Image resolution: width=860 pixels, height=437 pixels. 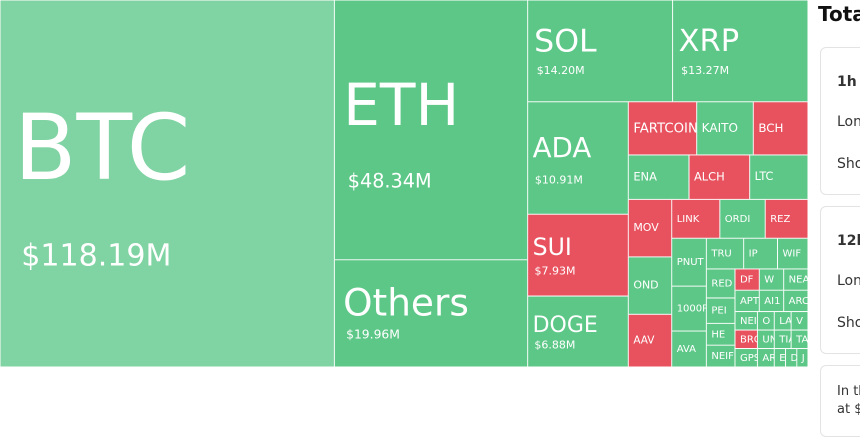 What do you see at coordinates (785, 321) in the screenshot?
I see `tile-label: LA` at bounding box center [785, 321].